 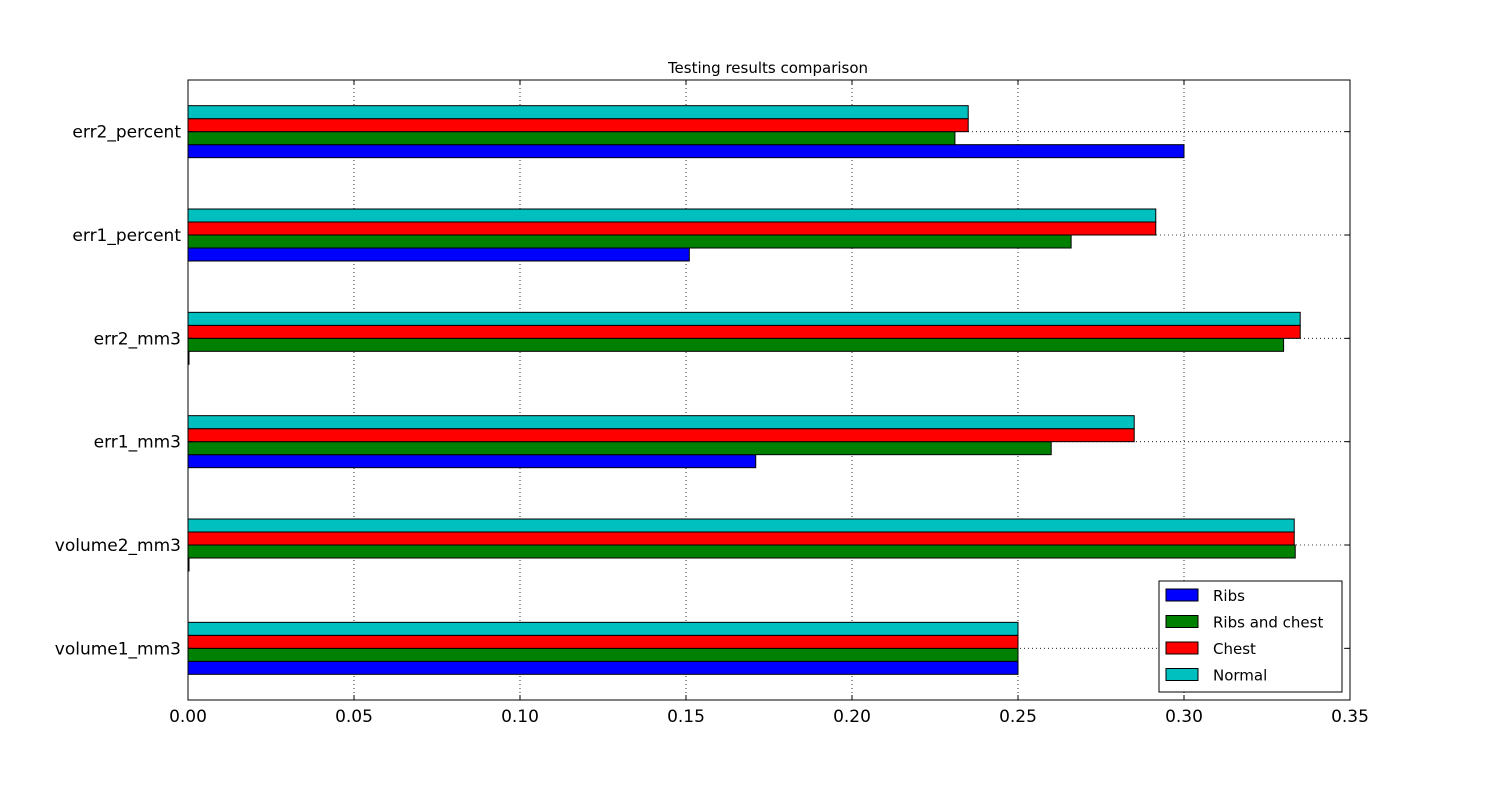 I want to click on x-tick-label: 0.00, so click(x=188, y=717).